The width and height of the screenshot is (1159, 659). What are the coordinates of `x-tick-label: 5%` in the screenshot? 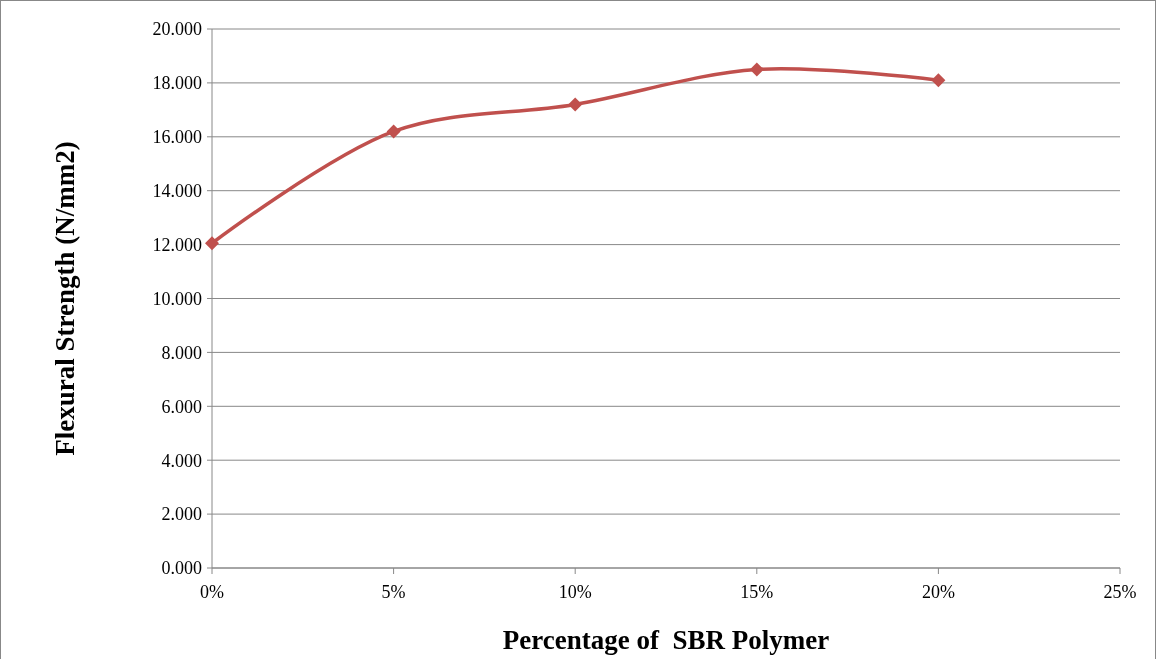 It's located at (393, 592).